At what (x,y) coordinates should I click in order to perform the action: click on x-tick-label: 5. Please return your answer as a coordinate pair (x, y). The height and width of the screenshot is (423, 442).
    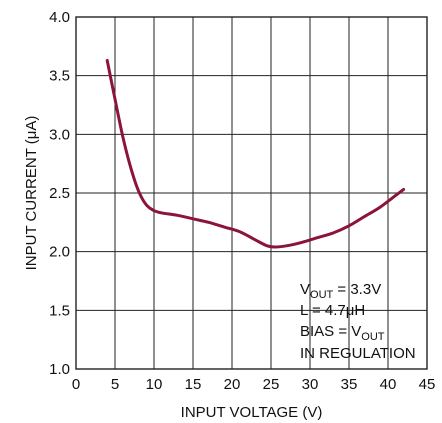
    Looking at the image, I should click on (115, 384).